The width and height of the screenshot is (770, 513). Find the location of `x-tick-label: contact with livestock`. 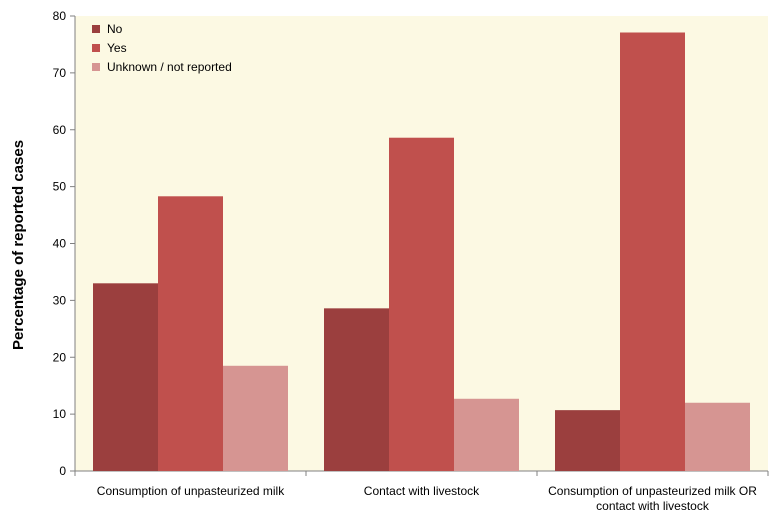

x-tick-label: contact with livestock is located at coordinates (653, 506).